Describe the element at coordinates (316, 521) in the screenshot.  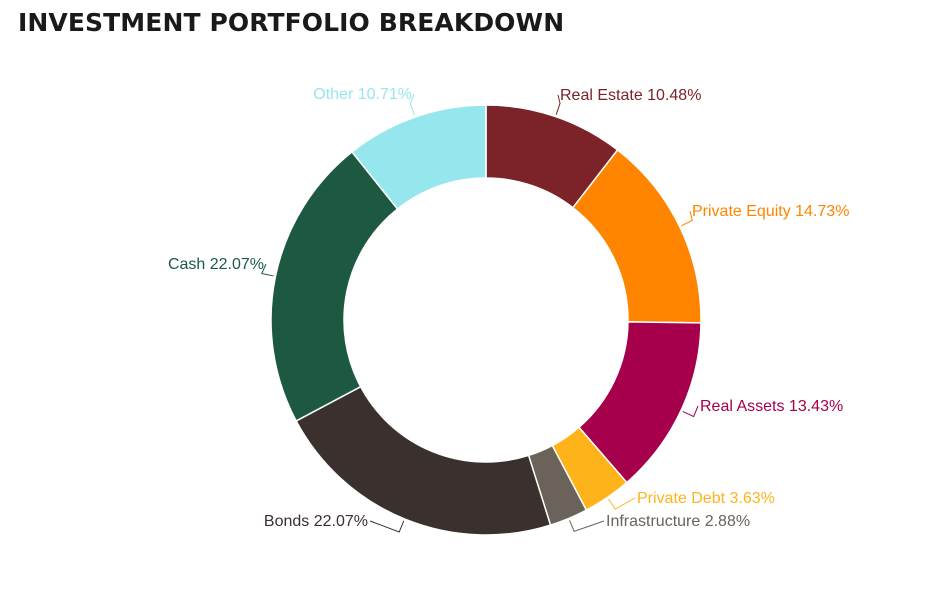
I see `label-bonds: Bonds 22.07%` at that location.